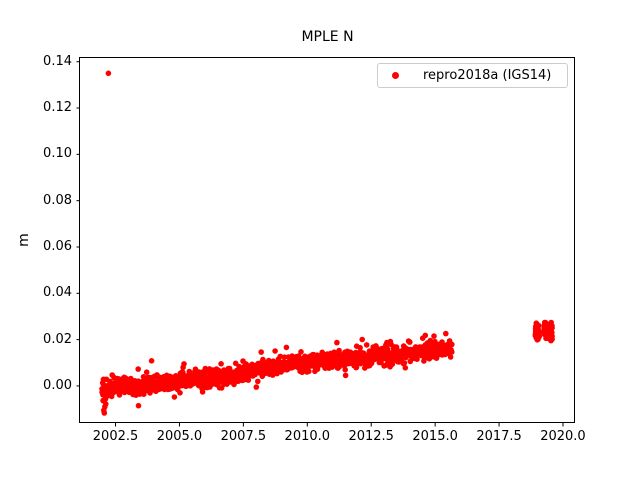 The height and width of the screenshot is (480, 640). I want to click on chart-title: MPLE N, so click(327, 37).